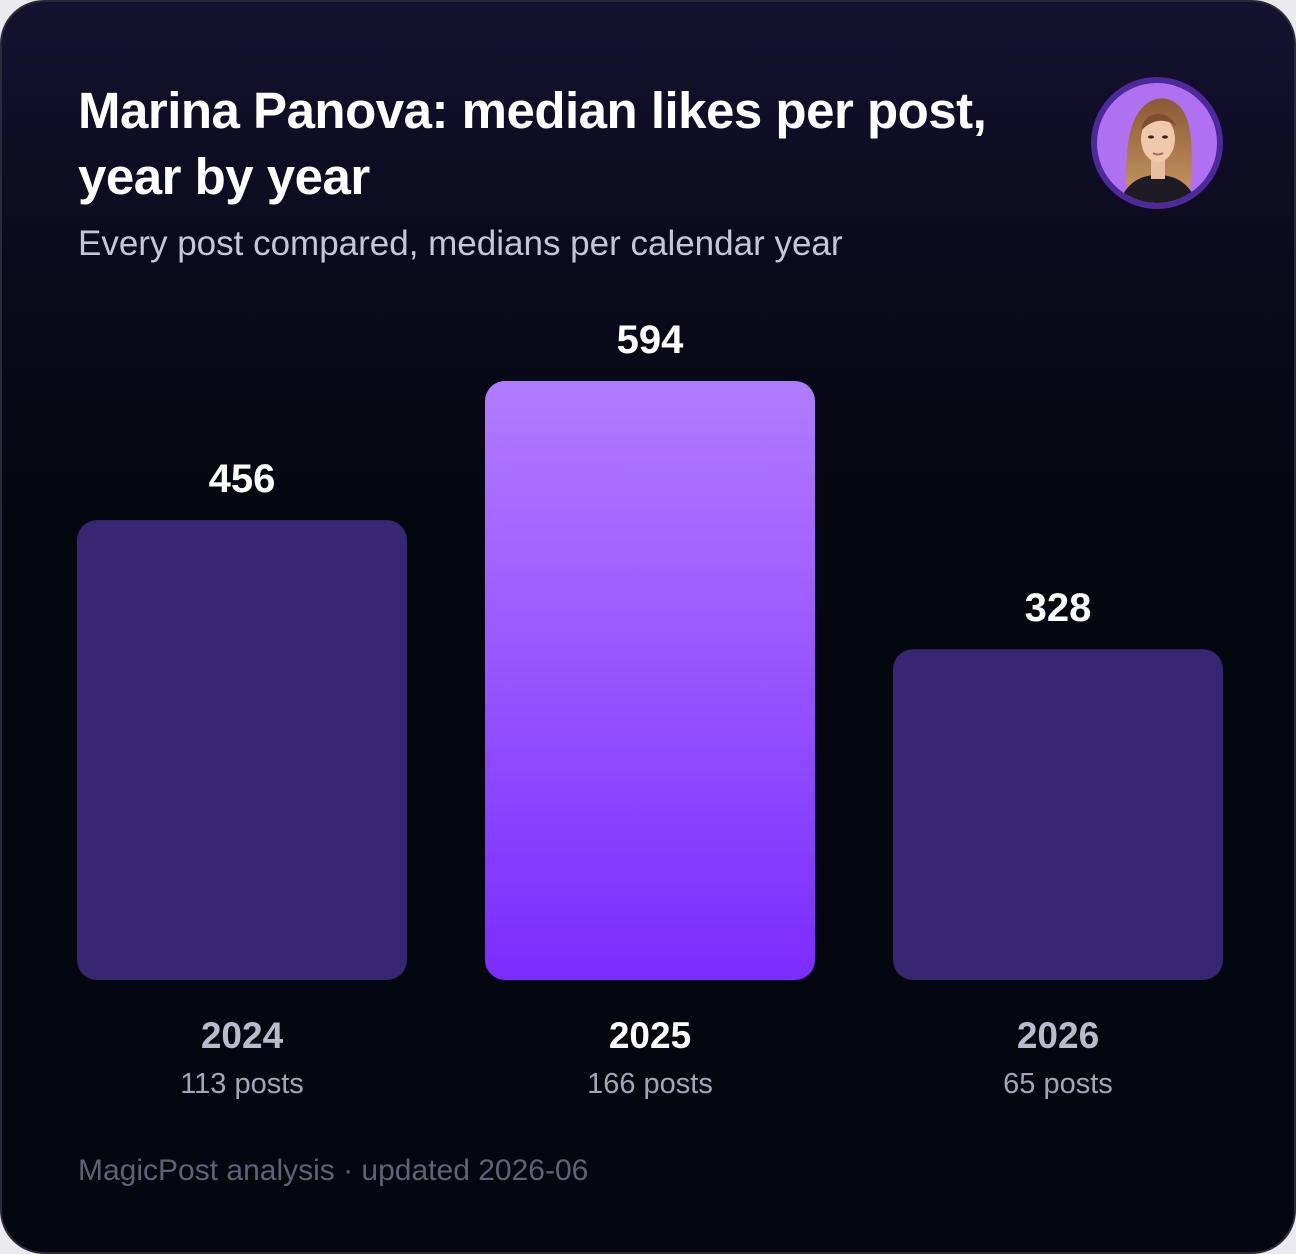 This screenshot has height=1254, width=1296. What do you see at coordinates (1058, 814) in the screenshot?
I see `bar-2026` at bounding box center [1058, 814].